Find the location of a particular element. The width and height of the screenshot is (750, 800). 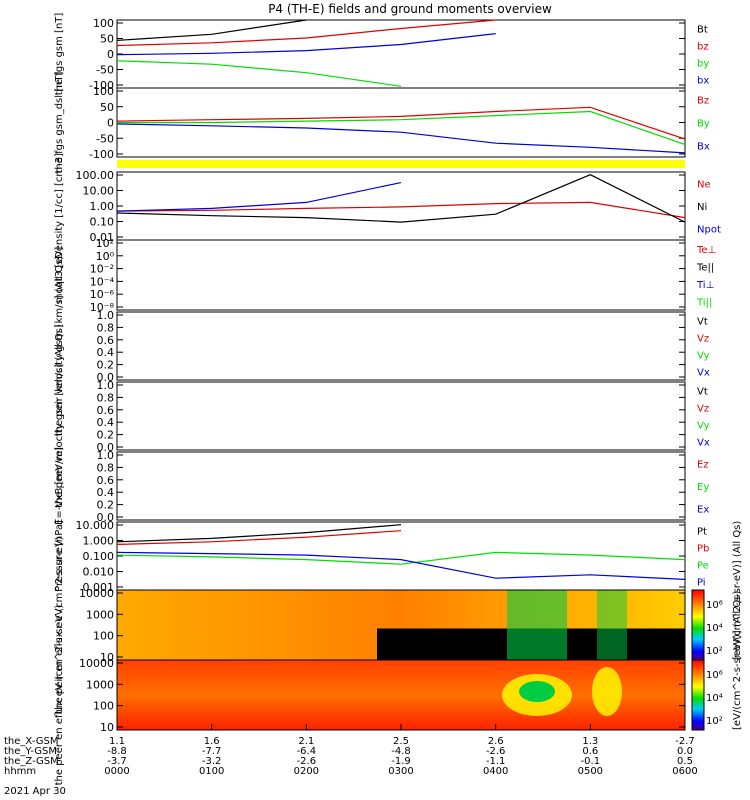

y-axis-label: moqt3 [eV] is located at coordinates (59, 275).